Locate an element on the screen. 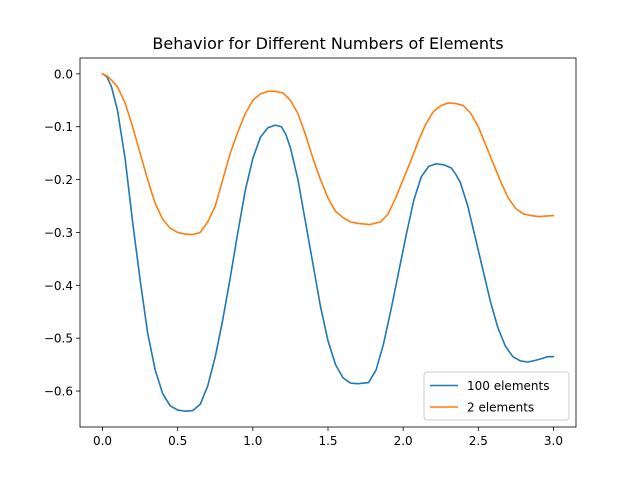 The width and height of the screenshot is (640, 484). y-tick-label: −0.4 is located at coordinates (58, 286).